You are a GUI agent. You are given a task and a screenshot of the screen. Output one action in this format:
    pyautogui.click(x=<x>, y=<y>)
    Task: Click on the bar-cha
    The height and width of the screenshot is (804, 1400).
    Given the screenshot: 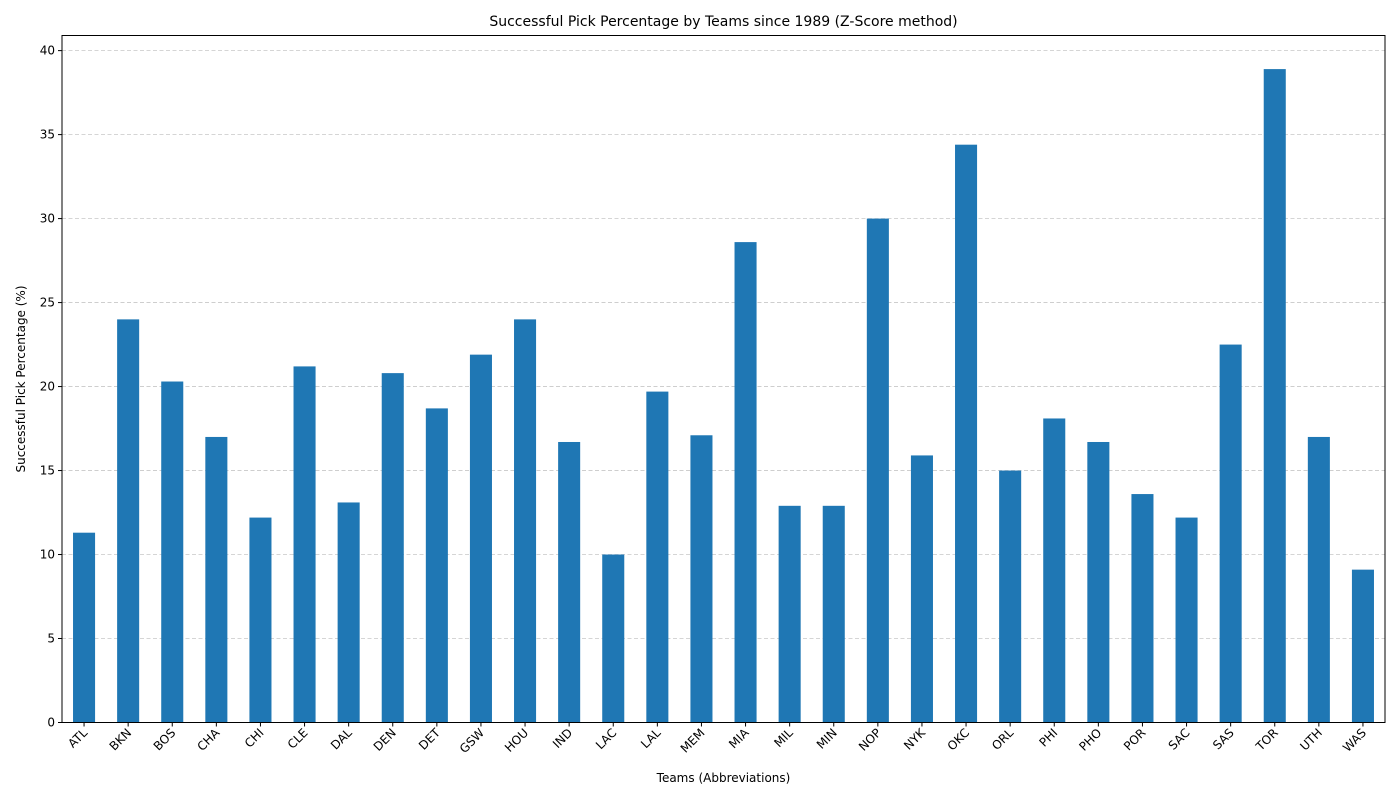 What is the action you would take?
    pyautogui.click(x=216, y=579)
    